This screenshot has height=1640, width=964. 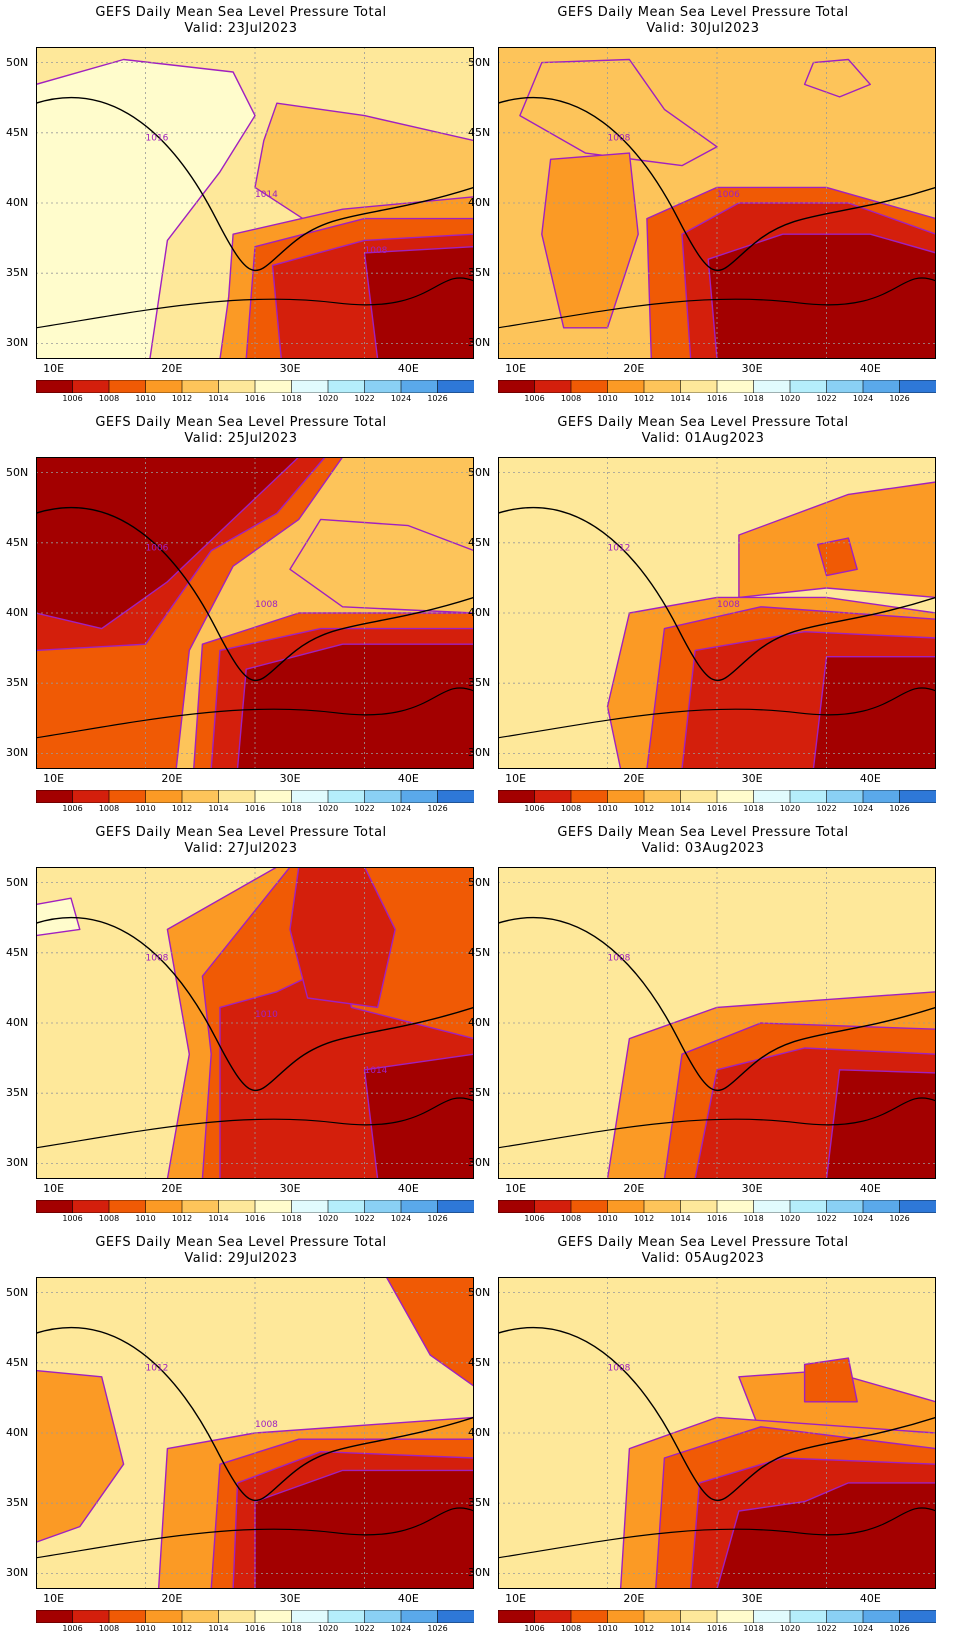 I want to click on colorbar-label: 1018, so click(x=291, y=808).